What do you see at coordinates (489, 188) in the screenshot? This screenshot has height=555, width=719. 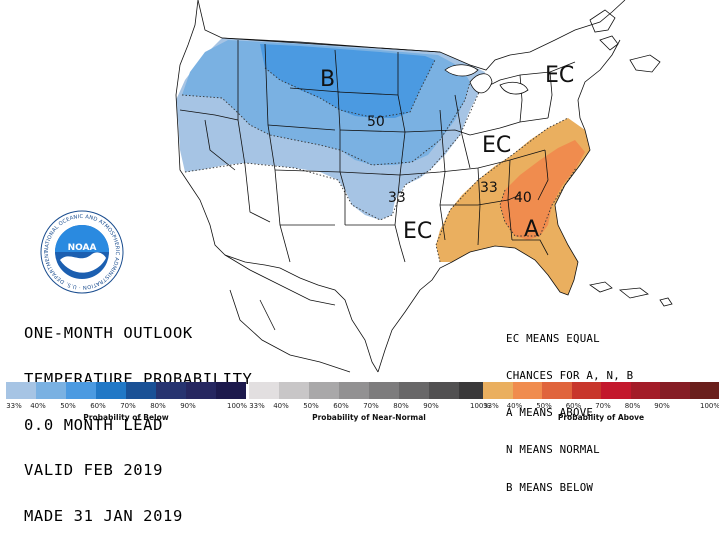 I see `contour-label-33-east: 33` at bounding box center [489, 188].